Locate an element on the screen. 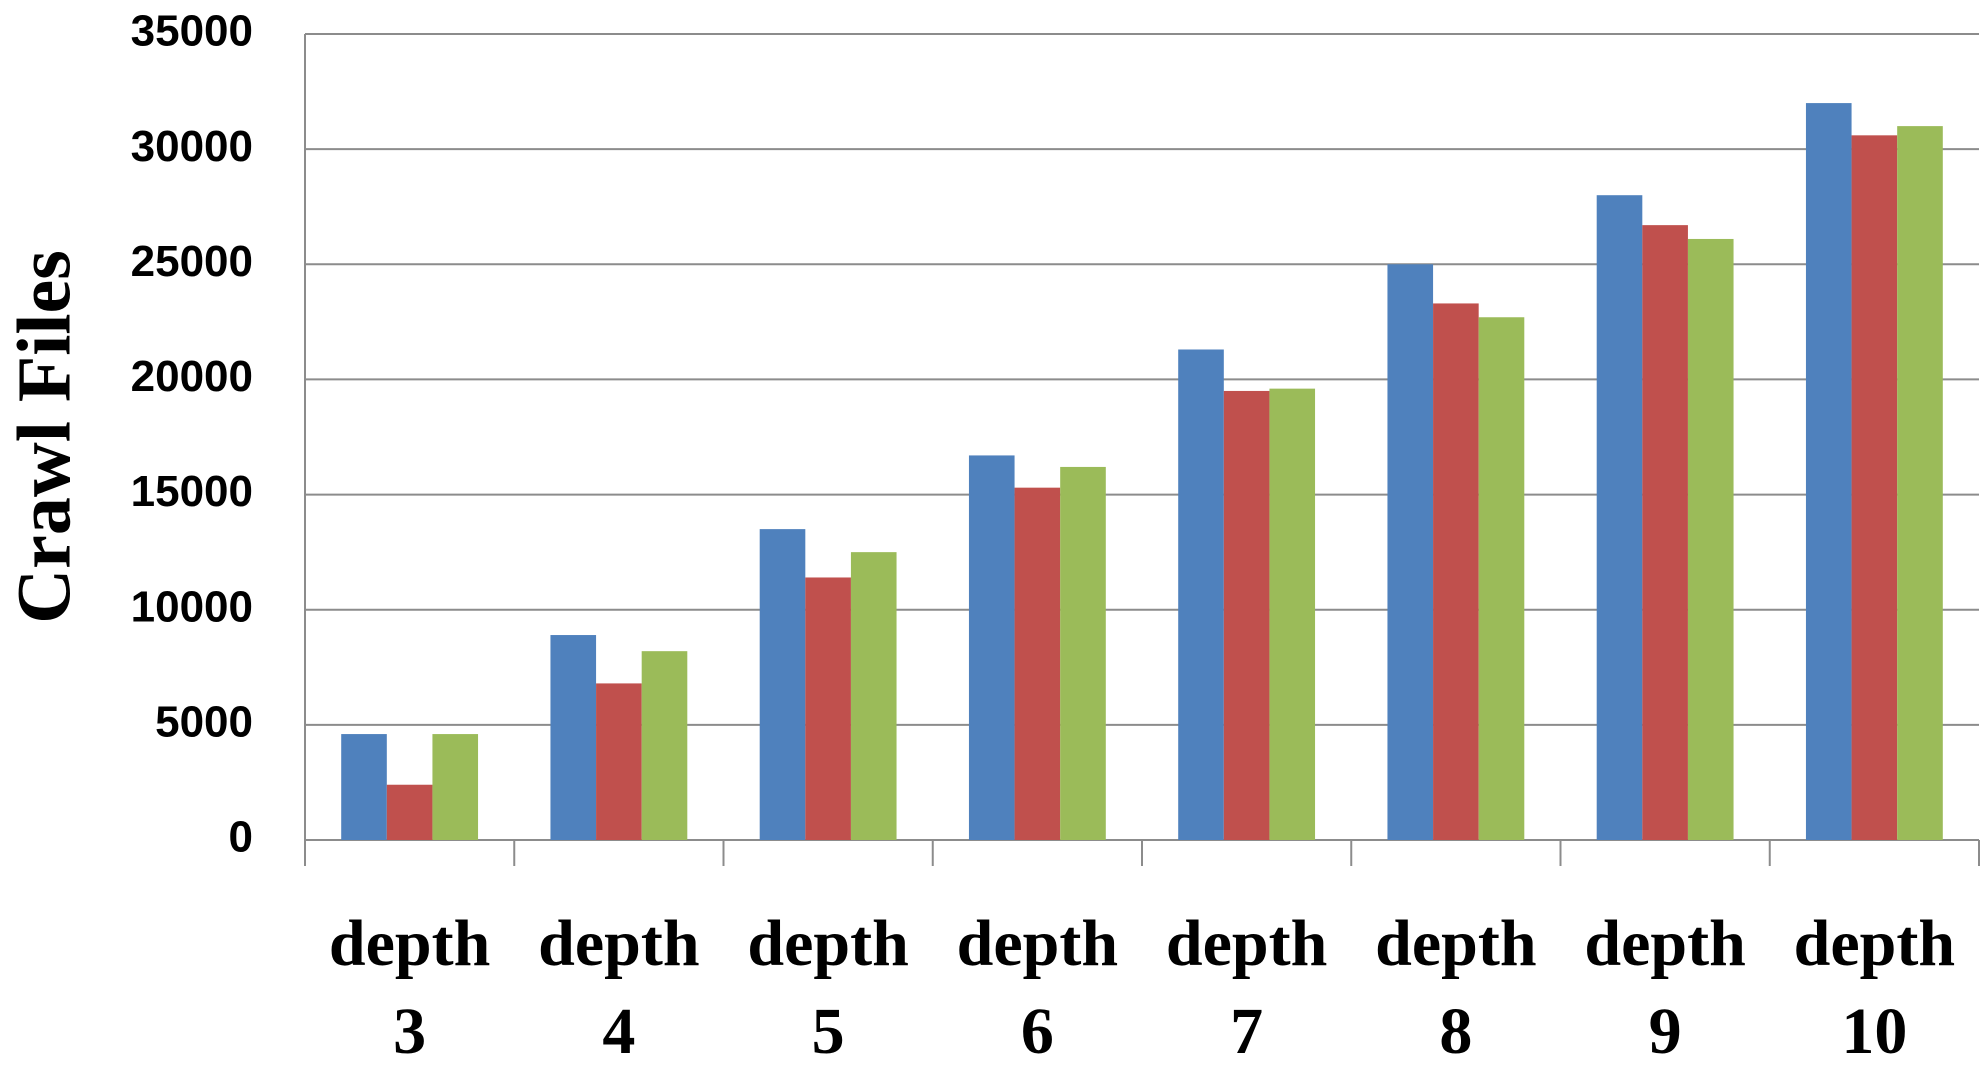 Image resolution: width=1987 pixels, height=1076 pixels. x-tick-label: depth 10 is located at coordinates (1874, 987).